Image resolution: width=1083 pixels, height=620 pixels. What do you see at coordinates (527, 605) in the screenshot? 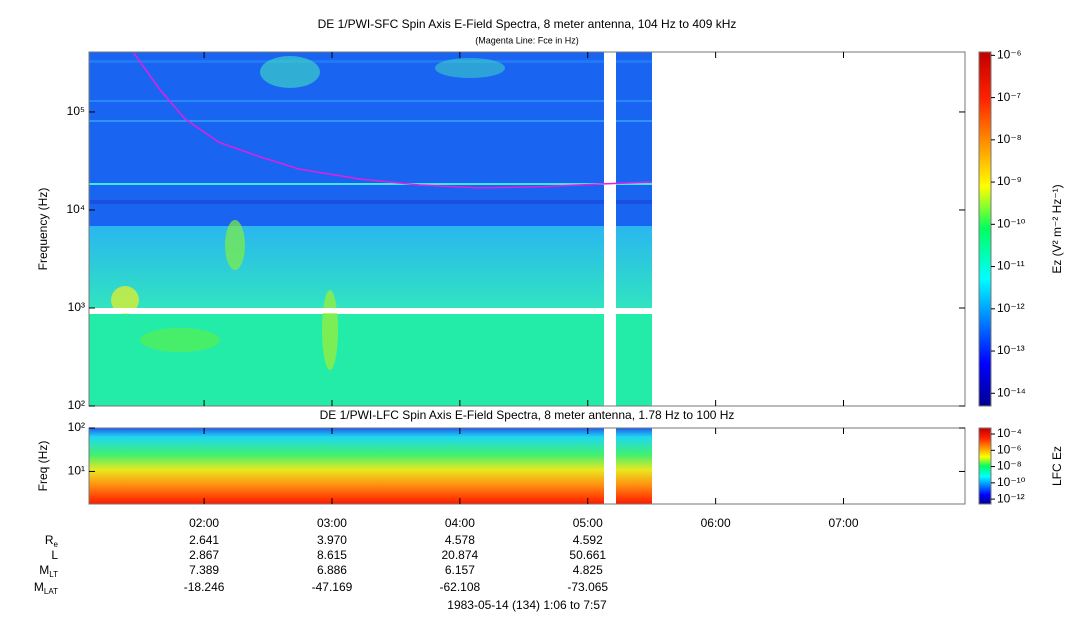
I see `footer: 1983-05-14 (134) 1:06 to 7:57` at bounding box center [527, 605].